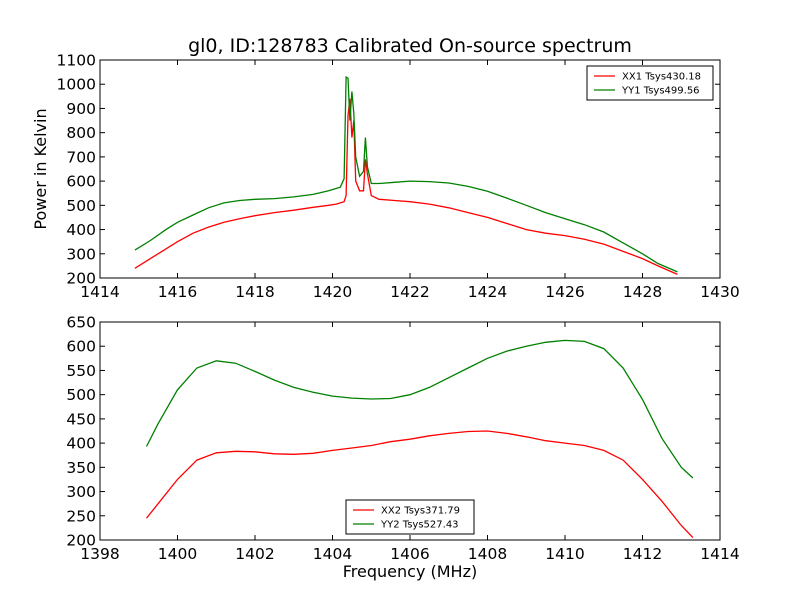  Describe the element at coordinates (81, 492) in the screenshot. I see `bottom-y-tick-label: 300` at that location.